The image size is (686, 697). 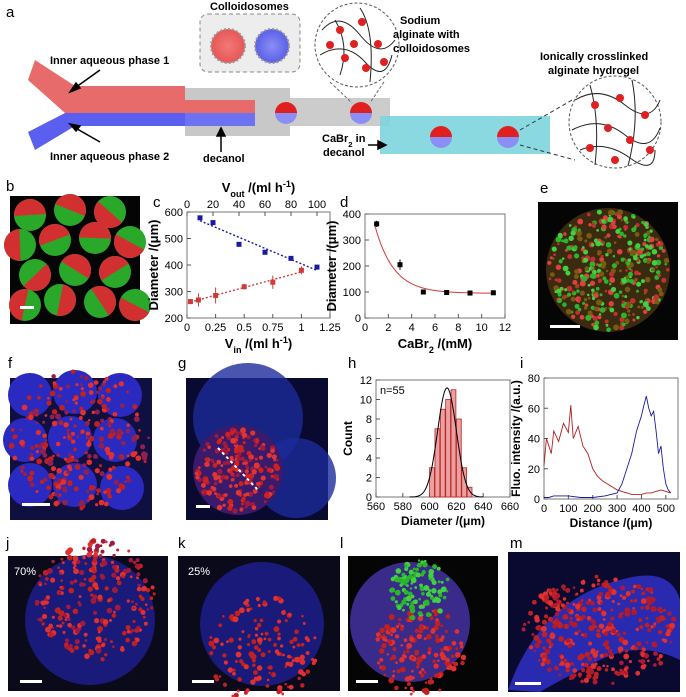 What do you see at coordinates (115, 440) in the screenshot?
I see `colloidosome-disk` at bounding box center [115, 440].